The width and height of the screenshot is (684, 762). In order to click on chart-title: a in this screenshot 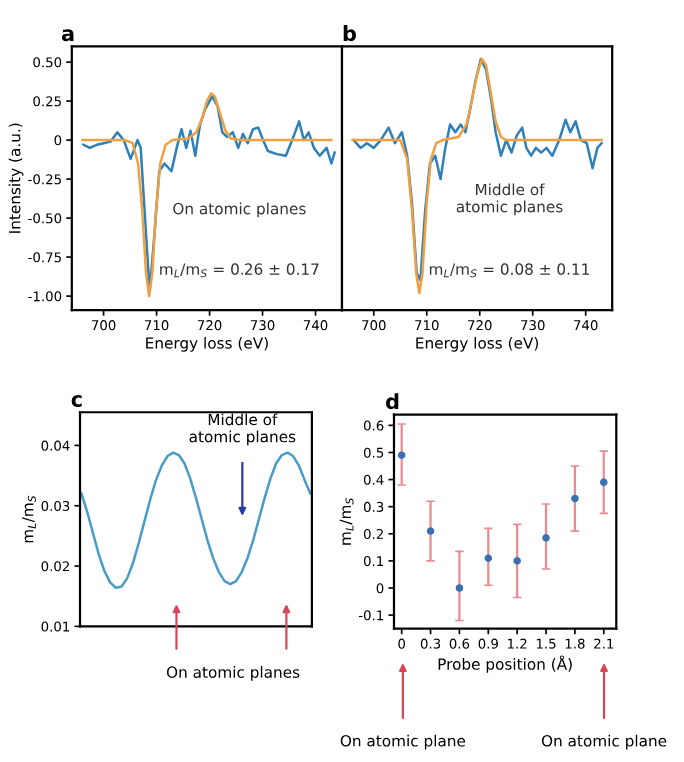, I will do `click(67, 35)`.